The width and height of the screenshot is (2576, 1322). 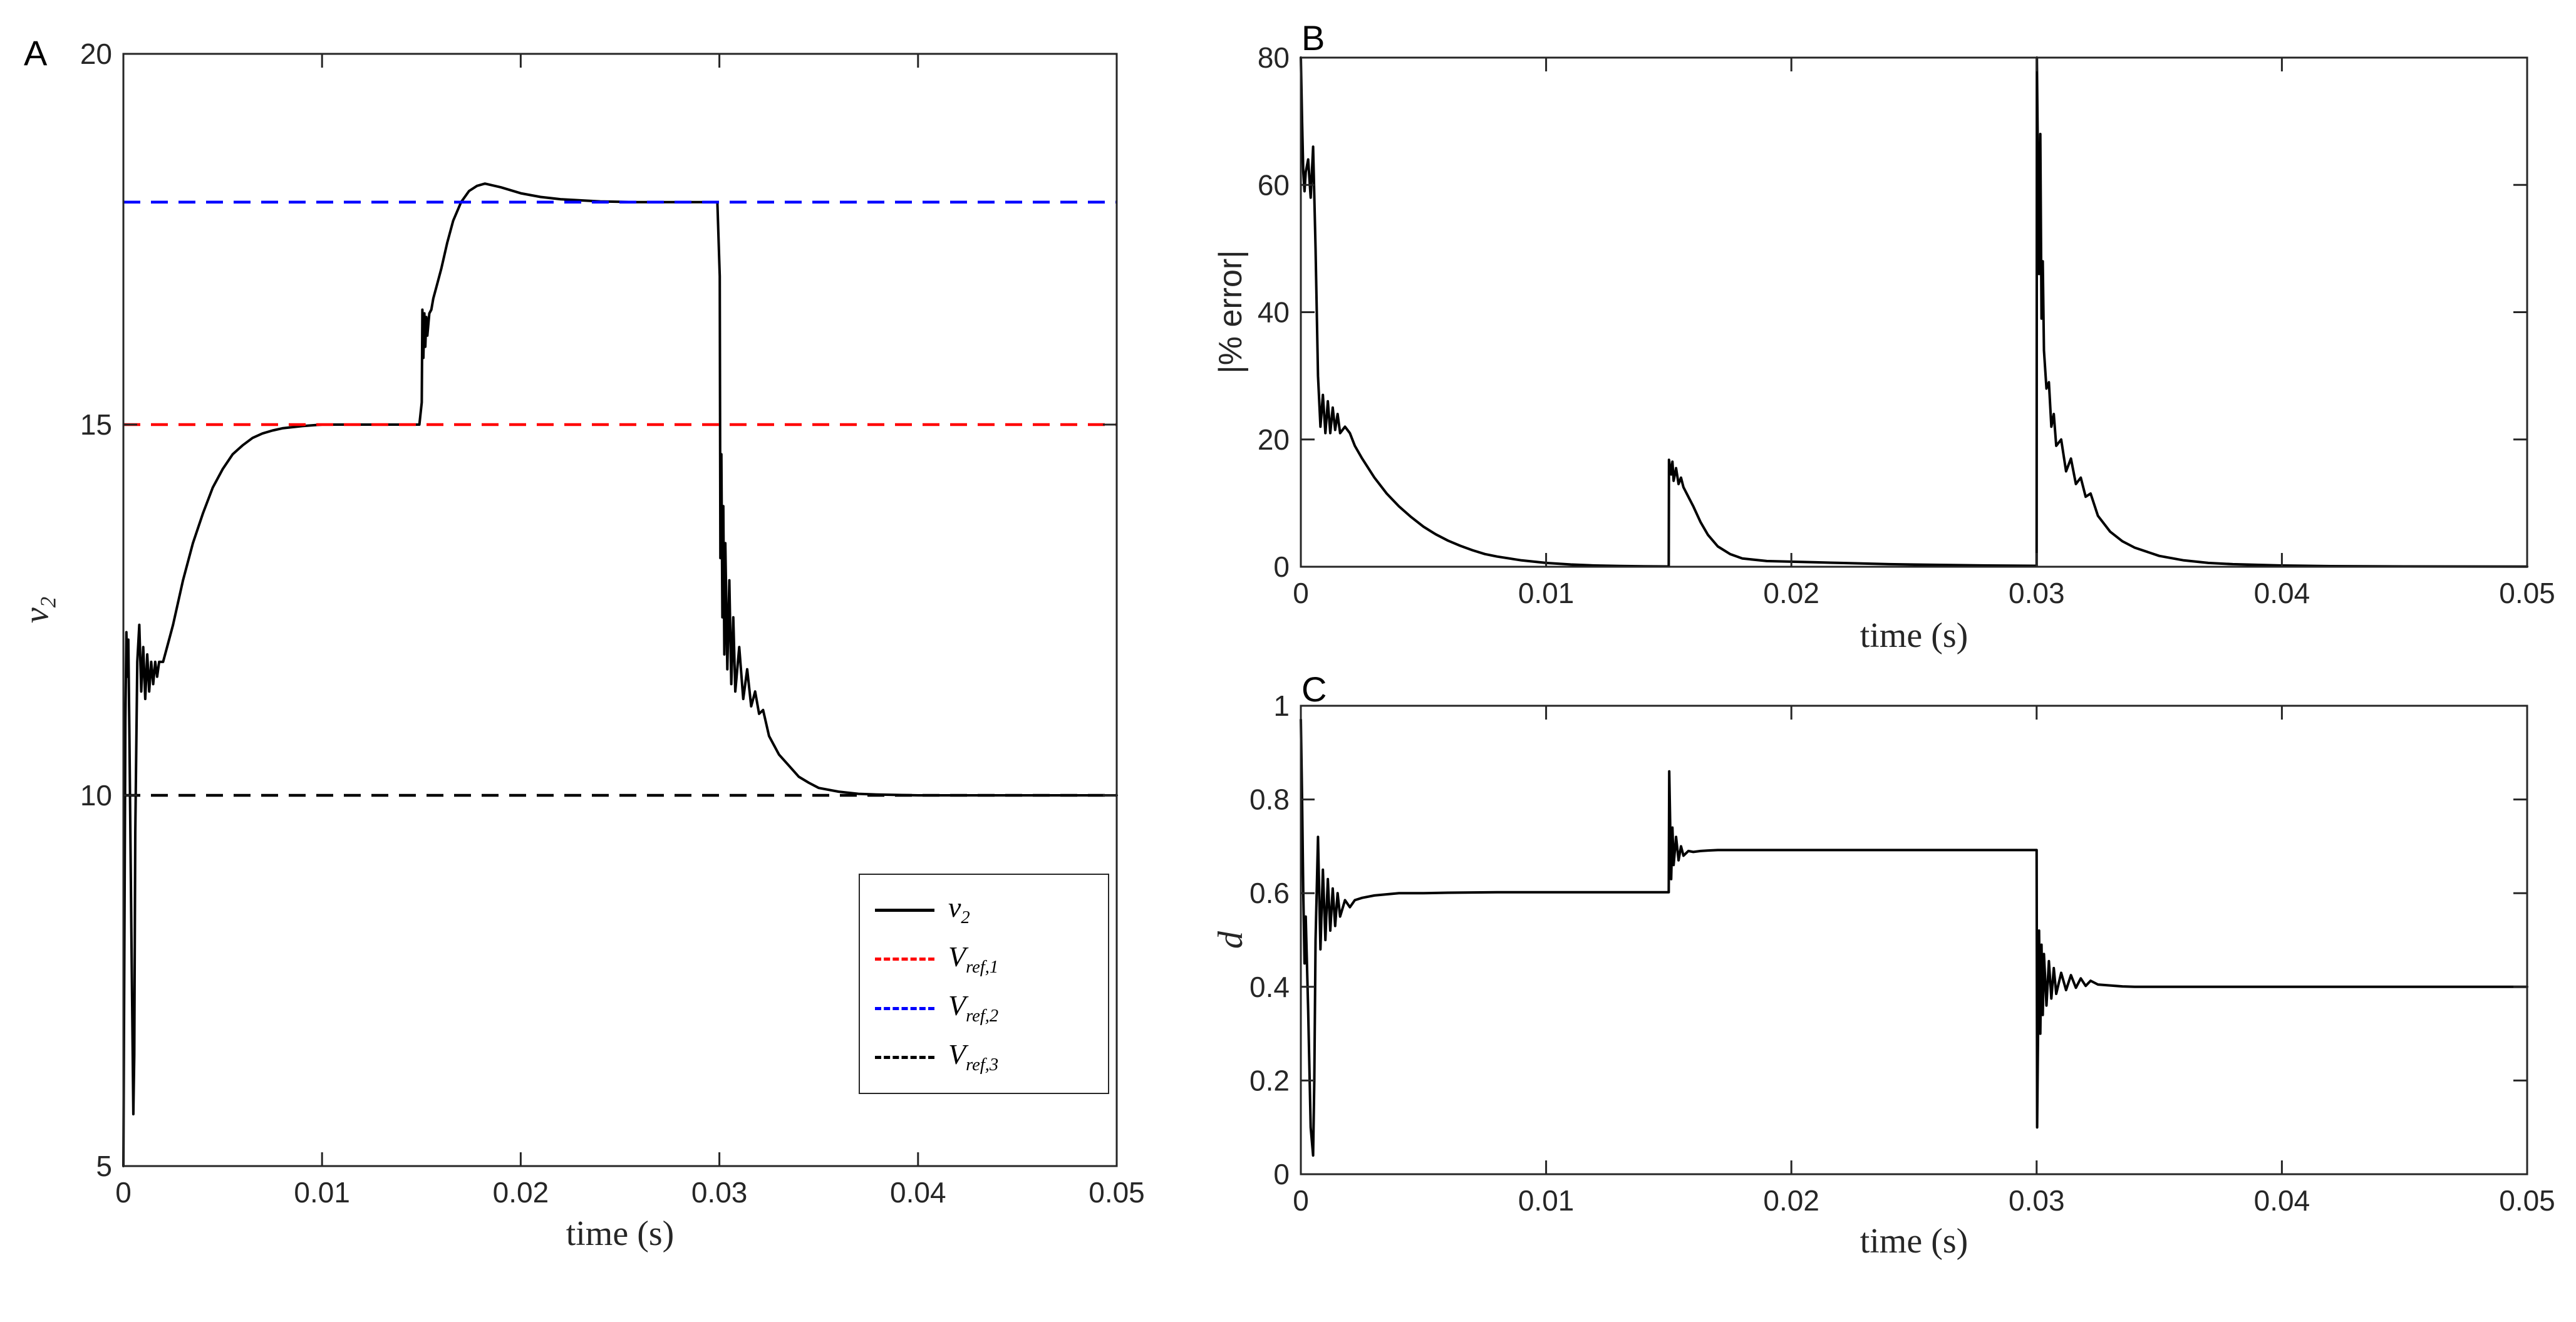 What do you see at coordinates (982, 1065) in the screenshot?
I see `legend-label-sub: ref,3` at bounding box center [982, 1065].